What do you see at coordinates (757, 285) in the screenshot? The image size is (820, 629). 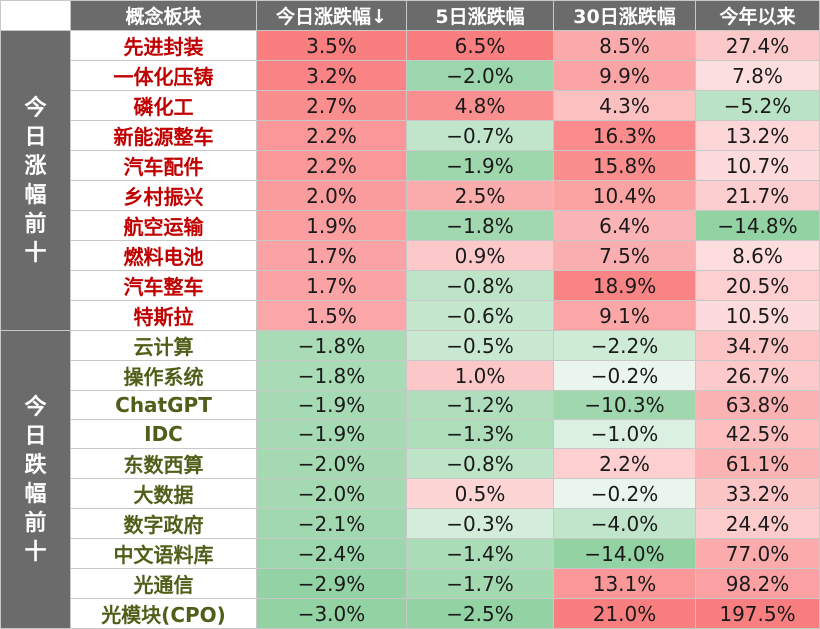 I see `ytd-change-cell: 20.5%` at bounding box center [757, 285].